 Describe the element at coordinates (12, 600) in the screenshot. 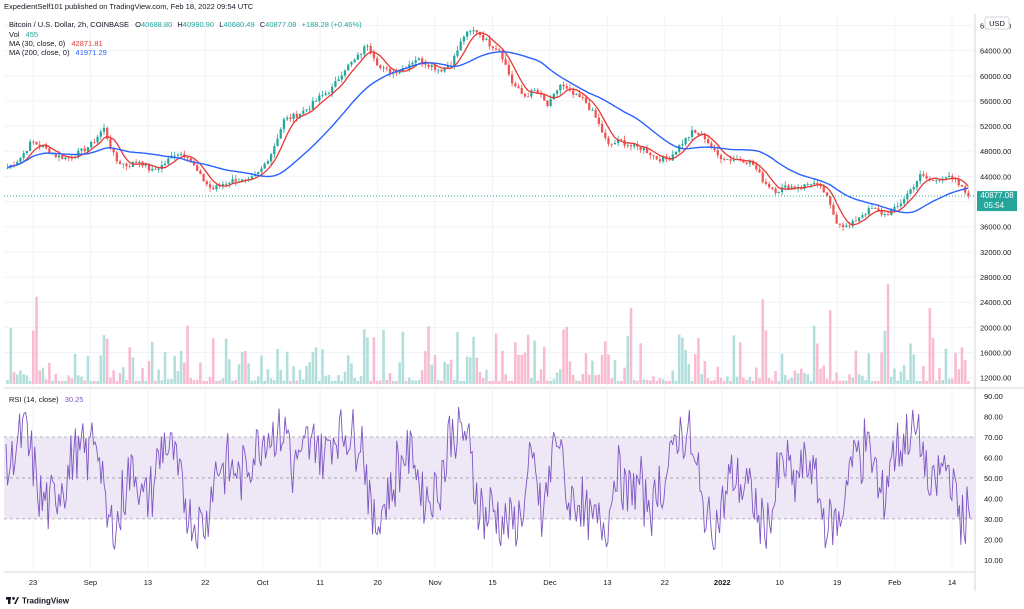

I see `tradingview-logo-icon` at that location.